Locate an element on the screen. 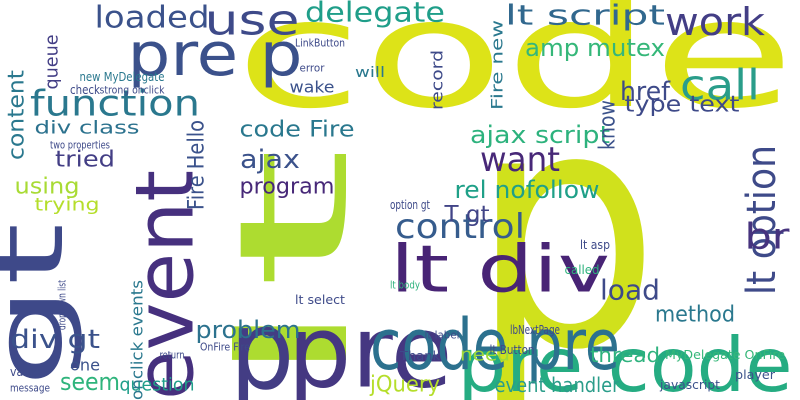 The width and height of the screenshot is (800, 400). word: dropdown list is located at coordinates (62, 305).